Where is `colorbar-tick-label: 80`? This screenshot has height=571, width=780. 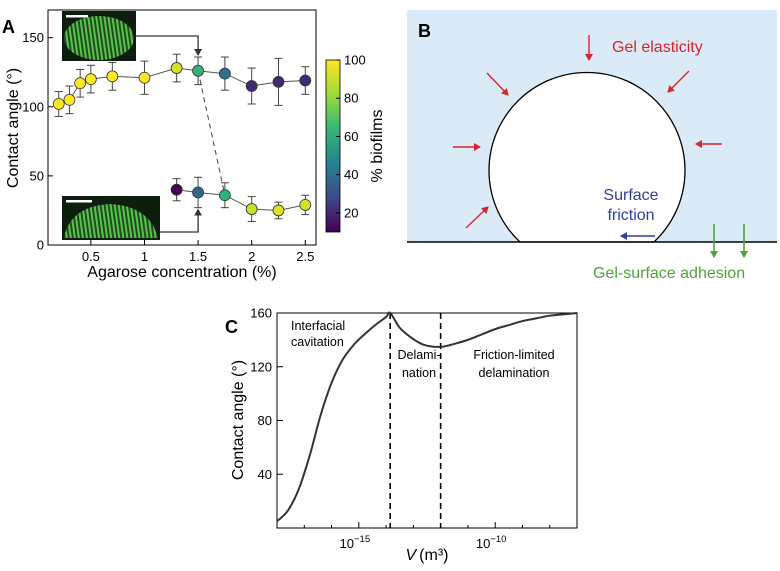 colorbar-tick-label: 80 is located at coordinates (351, 98).